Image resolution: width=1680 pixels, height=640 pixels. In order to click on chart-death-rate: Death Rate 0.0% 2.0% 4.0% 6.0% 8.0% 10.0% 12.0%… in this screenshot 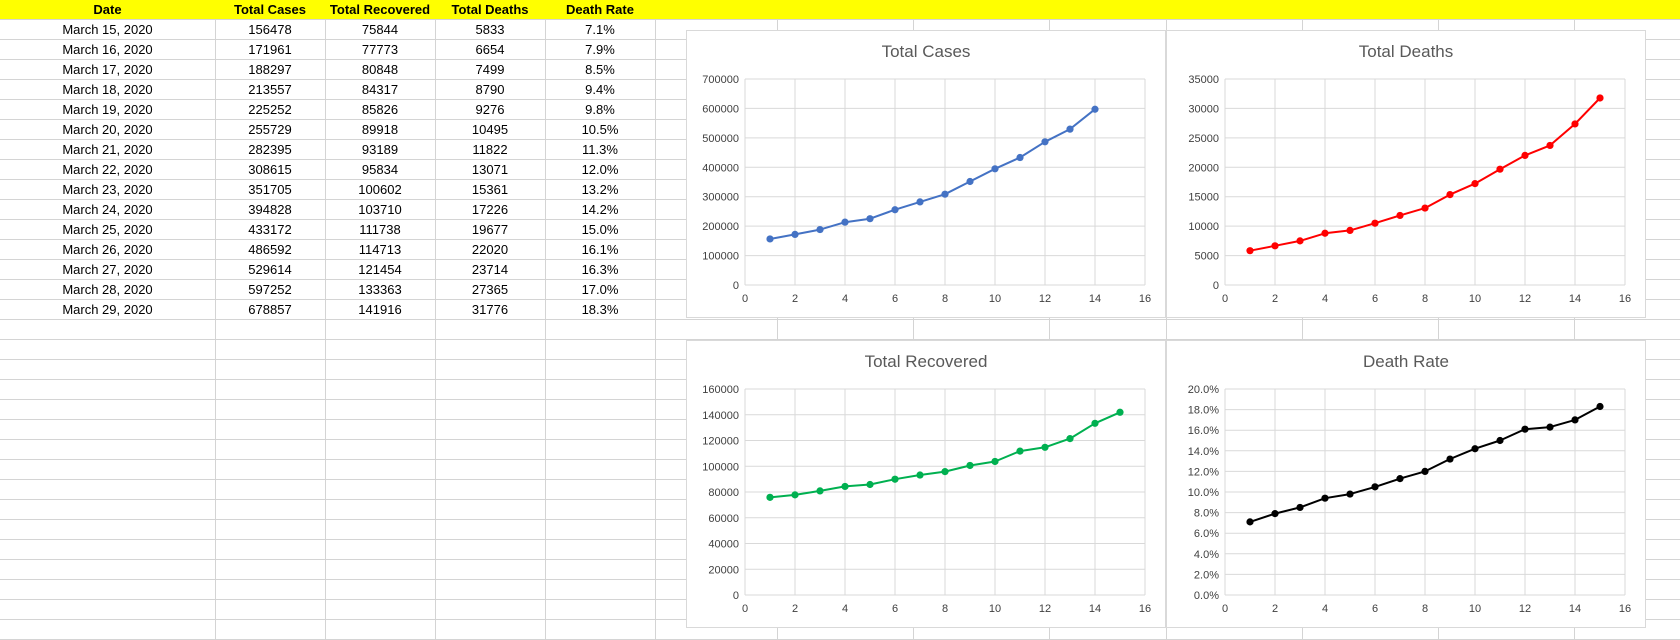, I will do `click(1406, 484)`.